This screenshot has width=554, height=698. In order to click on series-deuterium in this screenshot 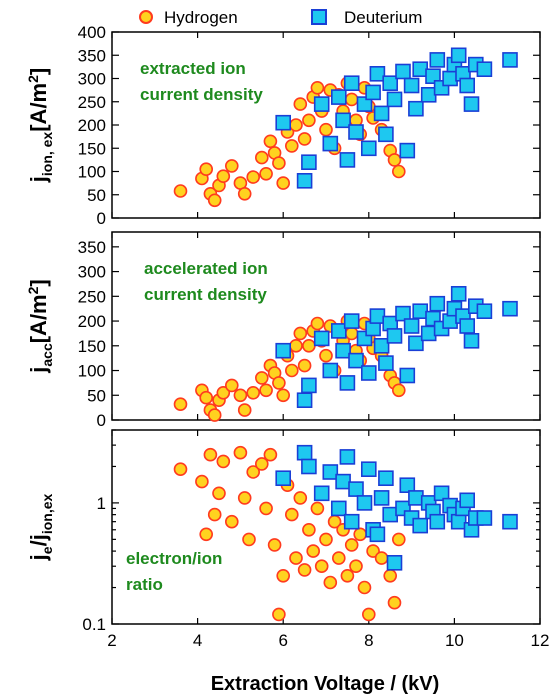, I will do `click(396, 347)`.